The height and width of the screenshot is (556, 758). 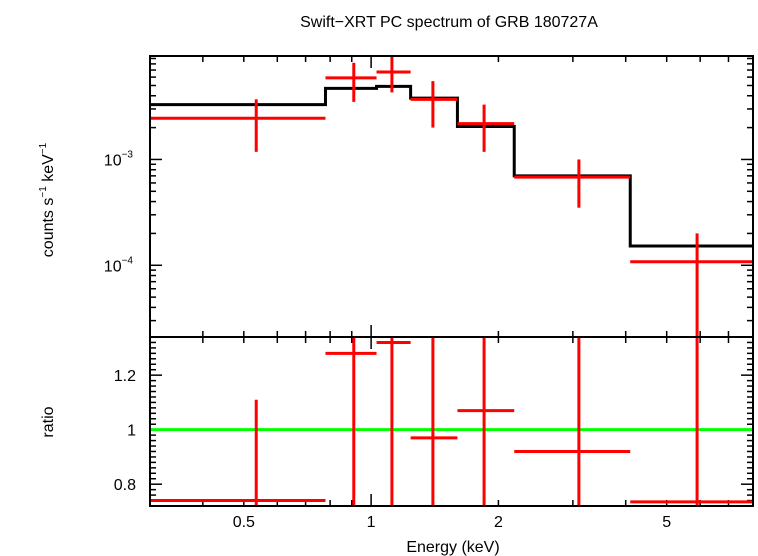 What do you see at coordinates (244, 522) in the screenshot?
I see `x-tick-label: 0.5` at bounding box center [244, 522].